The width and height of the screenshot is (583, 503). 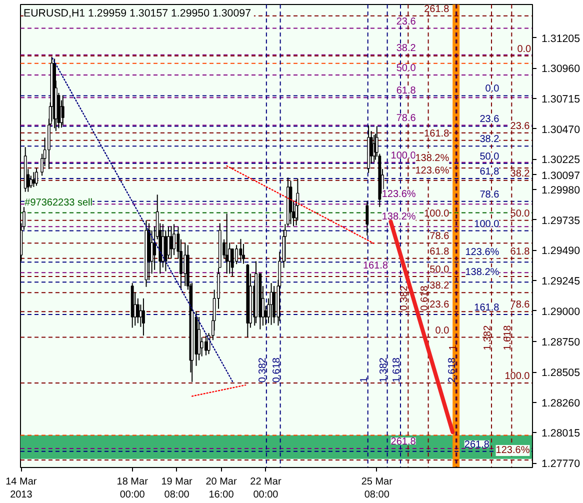 What do you see at coordinates (561, 160) in the screenshot?
I see `y-tick-label: 1.30225` at bounding box center [561, 160].